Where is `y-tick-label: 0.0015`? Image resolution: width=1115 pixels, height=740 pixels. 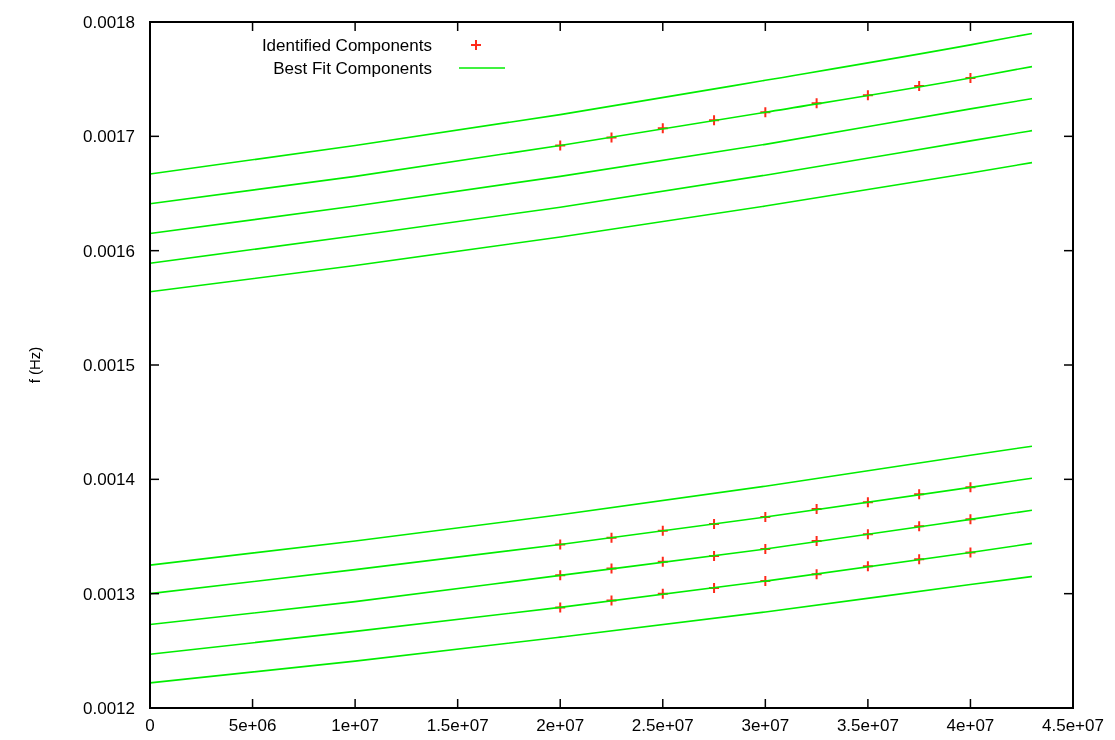 y-tick-label: 0.0015 is located at coordinates (109, 365).